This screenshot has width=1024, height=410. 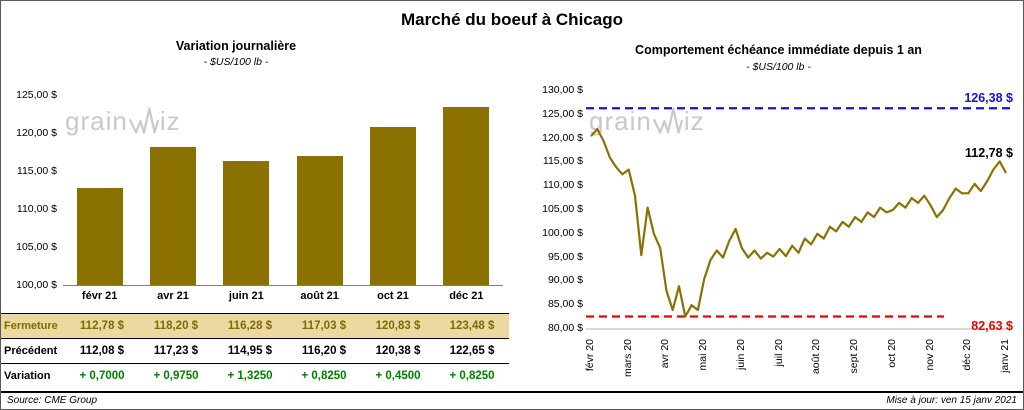 I want to click on line-chart-xtick: nov 20, so click(x=929, y=355).